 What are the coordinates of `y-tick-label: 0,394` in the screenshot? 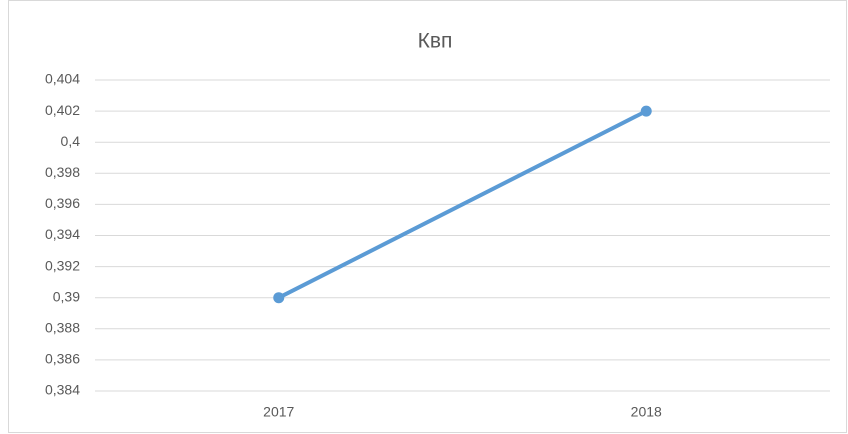 It's located at (62, 234).